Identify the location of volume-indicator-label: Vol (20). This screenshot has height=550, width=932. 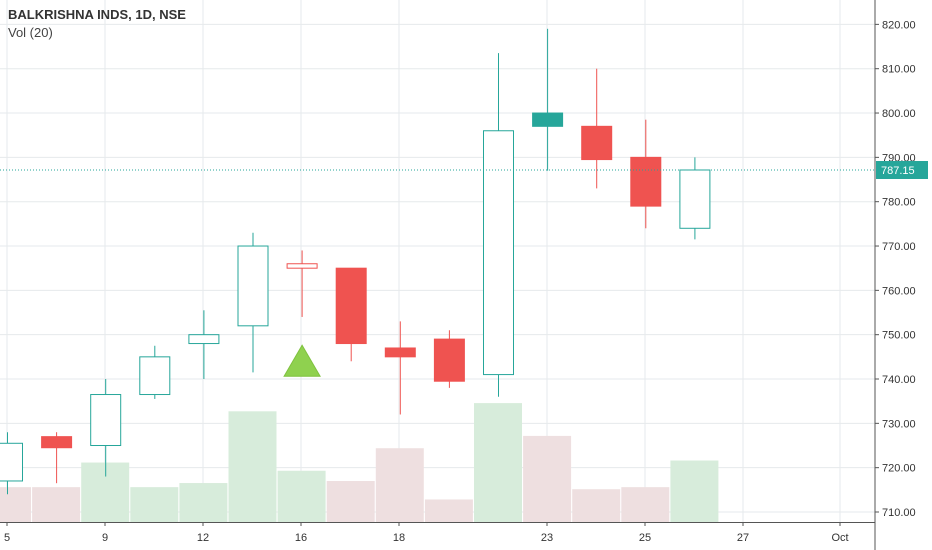
(30, 32).